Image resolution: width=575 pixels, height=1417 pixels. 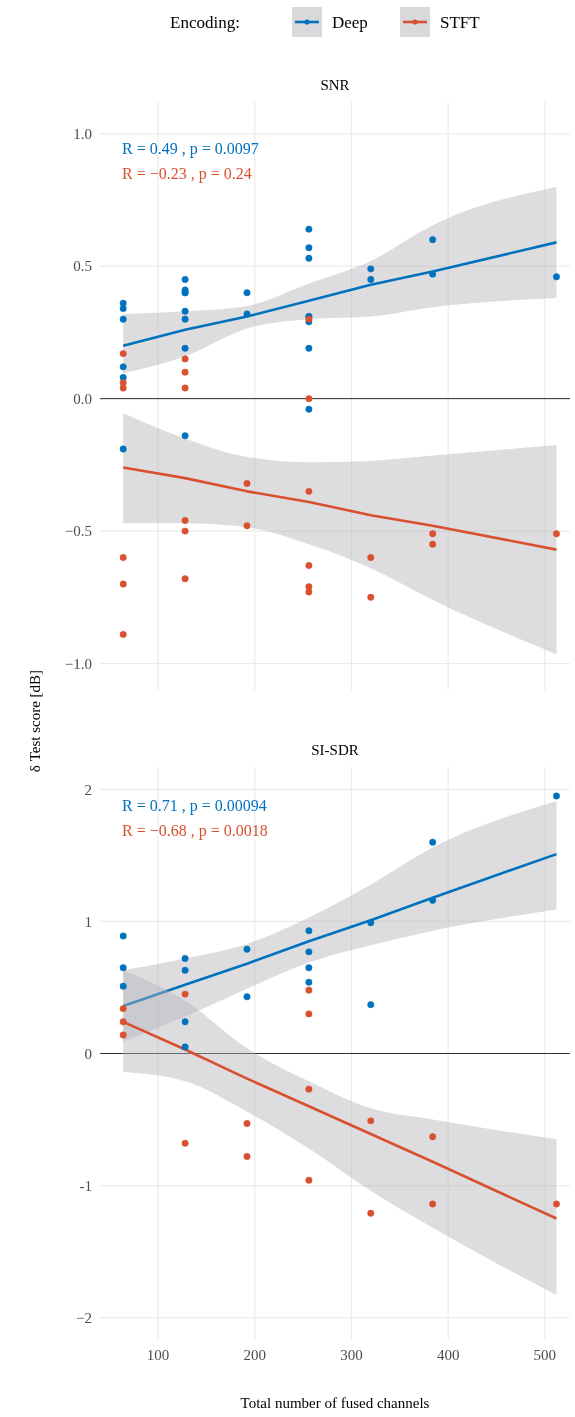 What do you see at coordinates (254, 1355) in the screenshot?
I see `x-tick-label: 200` at bounding box center [254, 1355].